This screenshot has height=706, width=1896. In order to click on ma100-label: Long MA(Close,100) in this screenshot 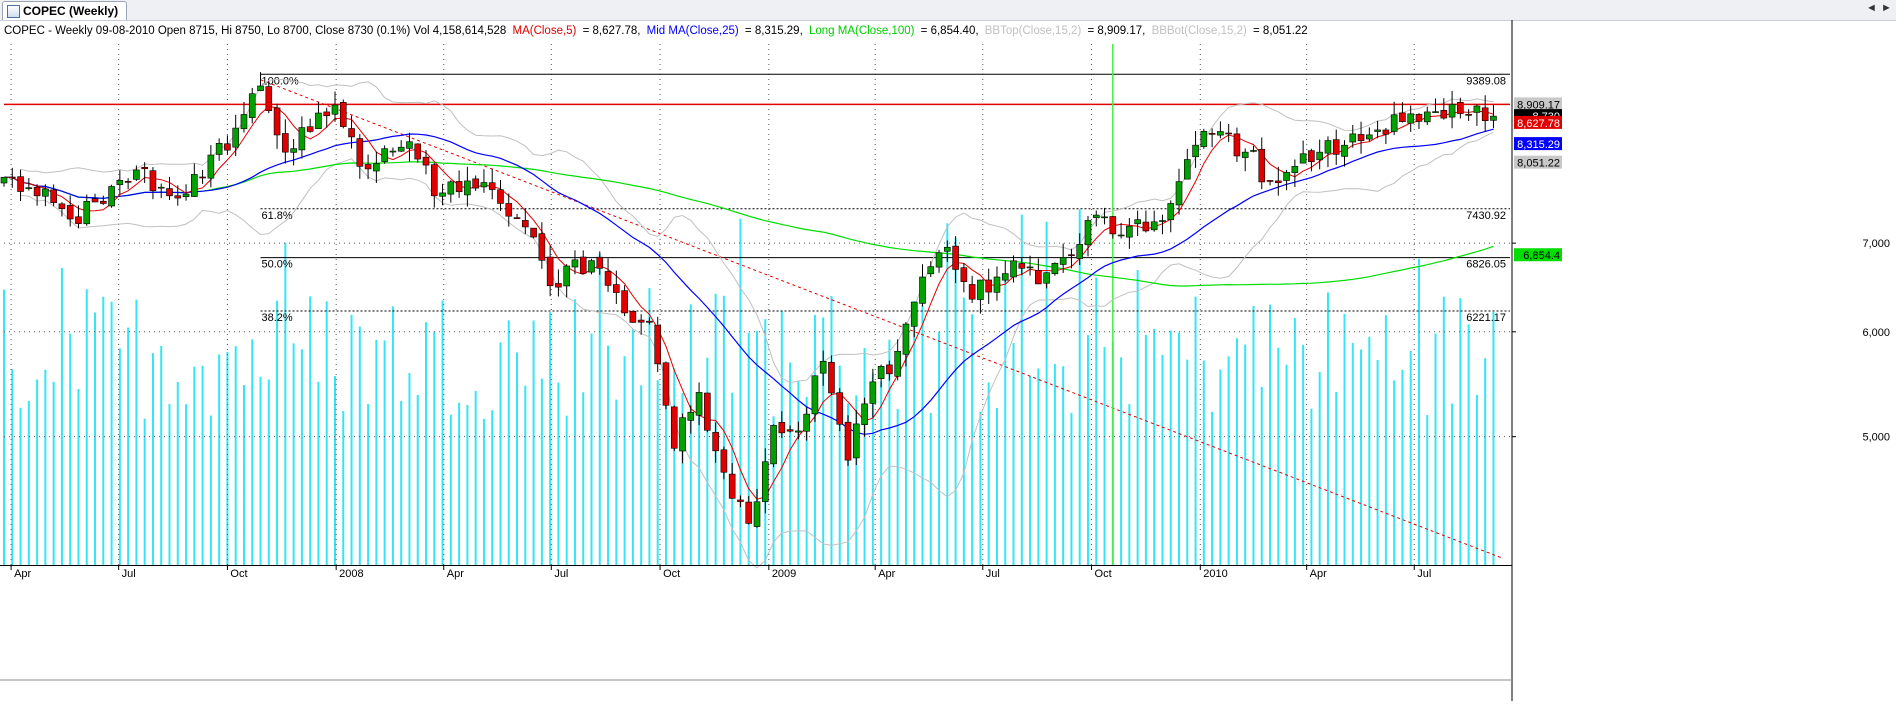, I will do `click(862, 31)`.